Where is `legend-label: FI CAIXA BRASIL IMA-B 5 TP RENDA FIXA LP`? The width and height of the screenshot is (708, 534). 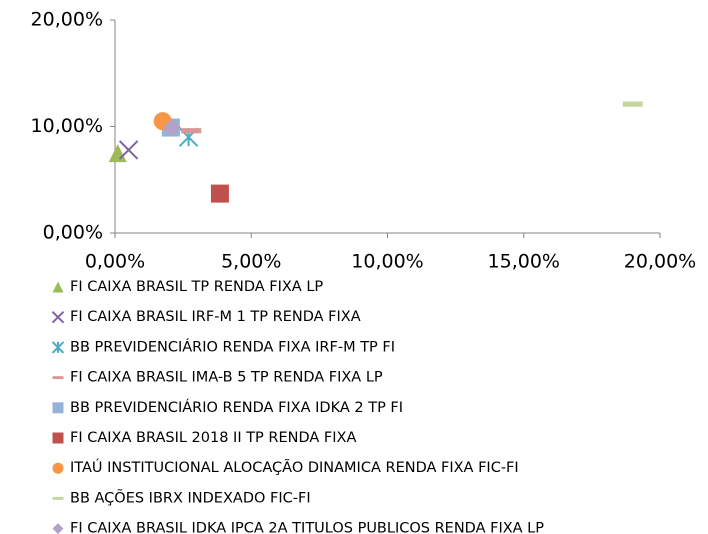 legend-label: FI CAIXA BRASIL IMA-B 5 TP RENDA FIXA LP is located at coordinates (226, 378).